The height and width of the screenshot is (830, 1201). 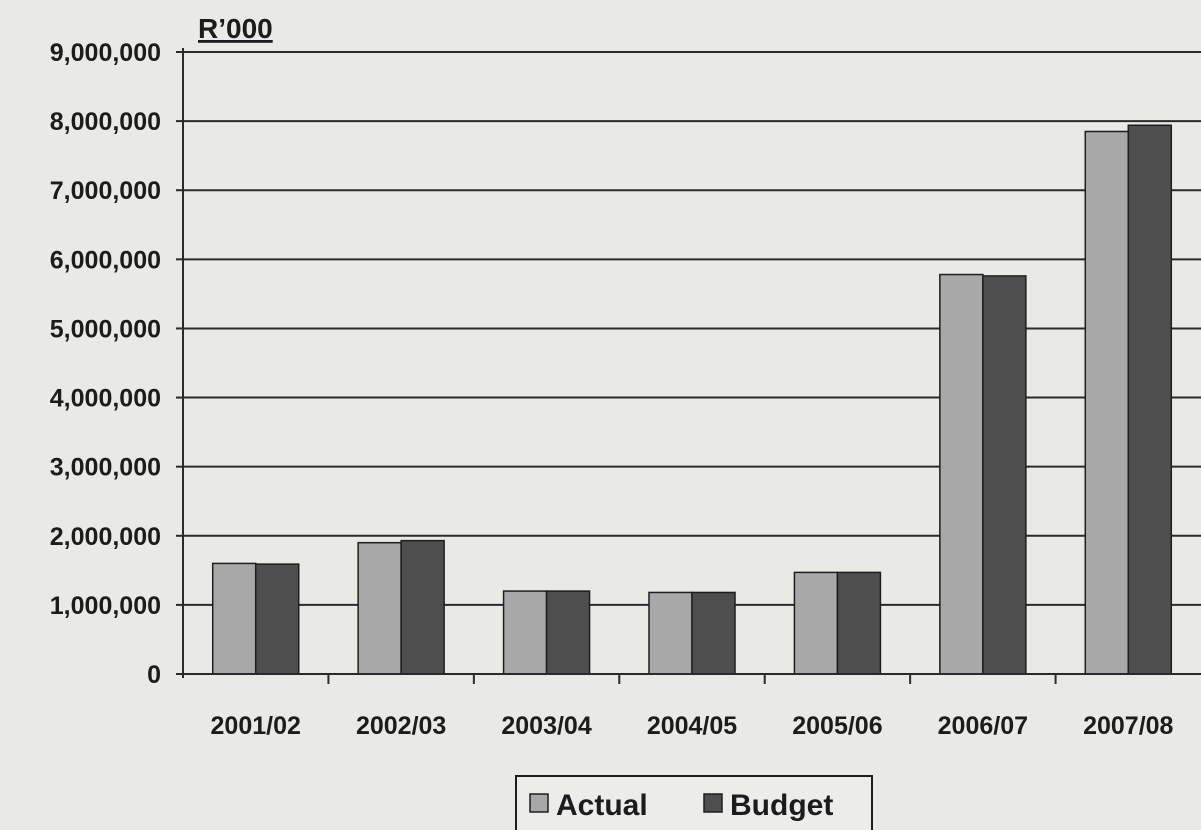 What do you see at coordinates (105, 537) in the screenshot?
I see `y-tick-label: 2,000,000` at bounding box center [105, 537].